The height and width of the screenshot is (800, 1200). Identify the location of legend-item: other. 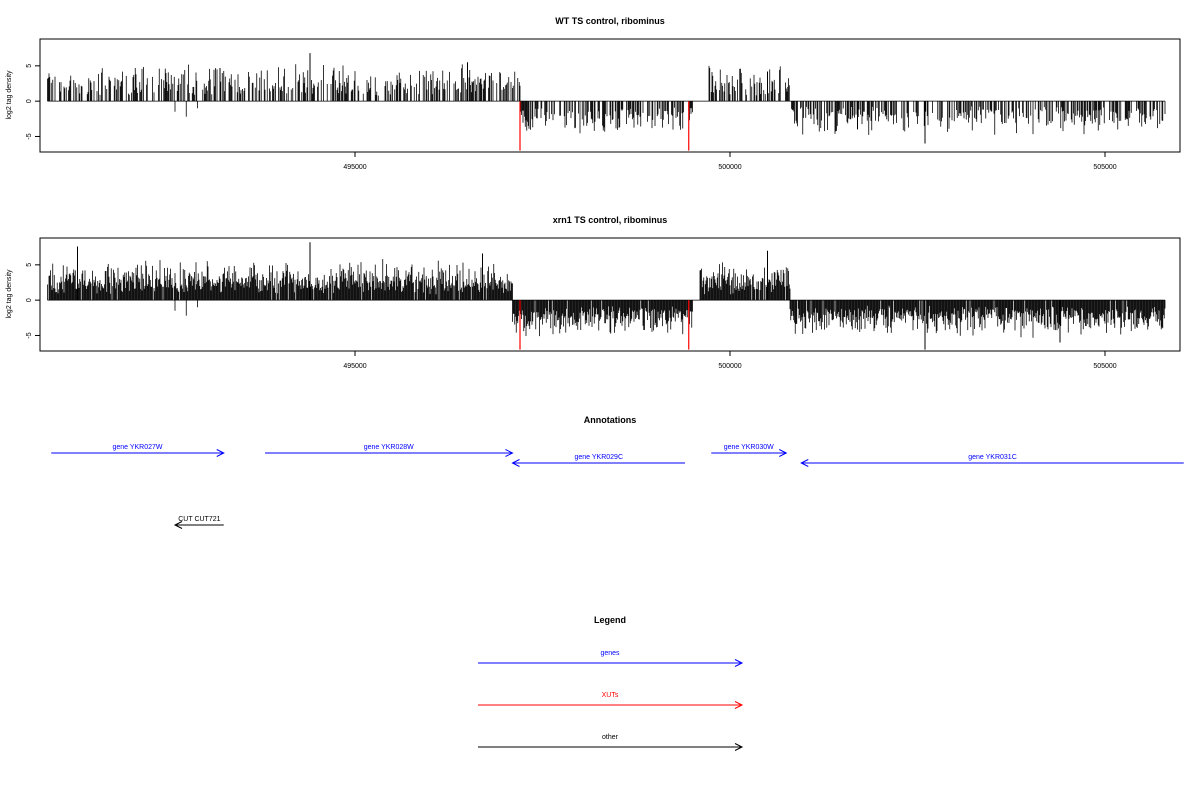
(611, 742).